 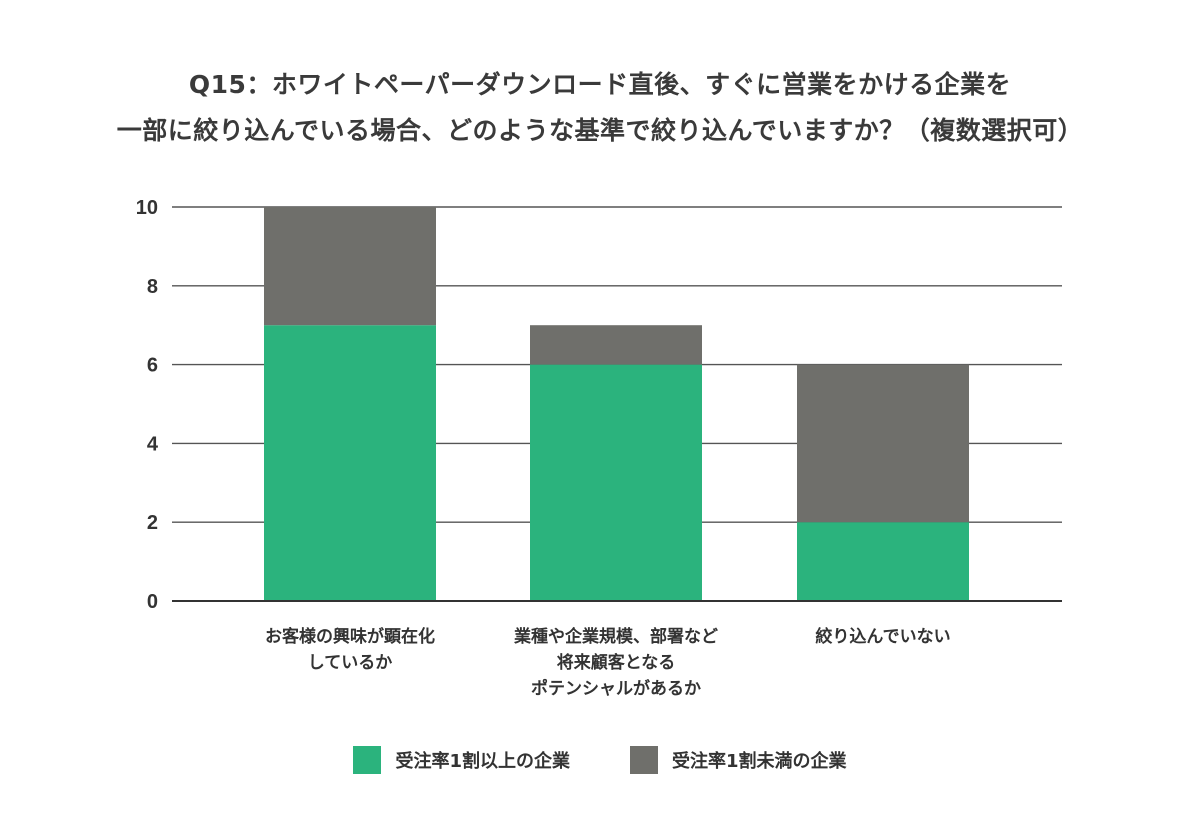 I want to click on x-tick-label-2: 業種や企業規模、部署など 将来顧客となるポテンシャルがあるか, so click(x=616, y=663).